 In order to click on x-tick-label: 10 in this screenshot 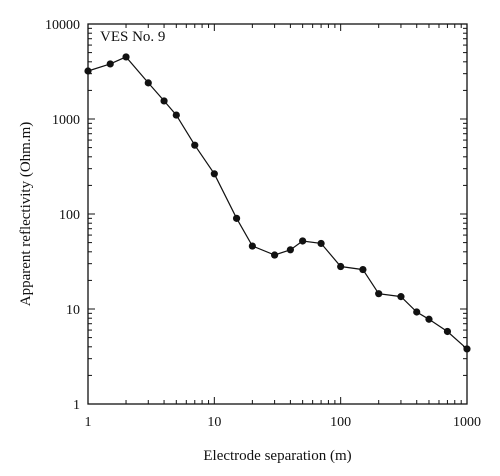, I will do `click(214, 422)`.